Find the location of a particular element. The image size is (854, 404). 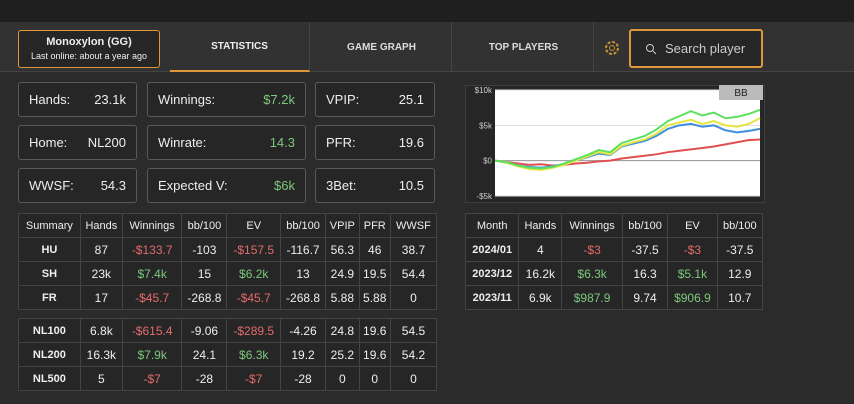

table-cell: FR is located at coordinates (49, 297).